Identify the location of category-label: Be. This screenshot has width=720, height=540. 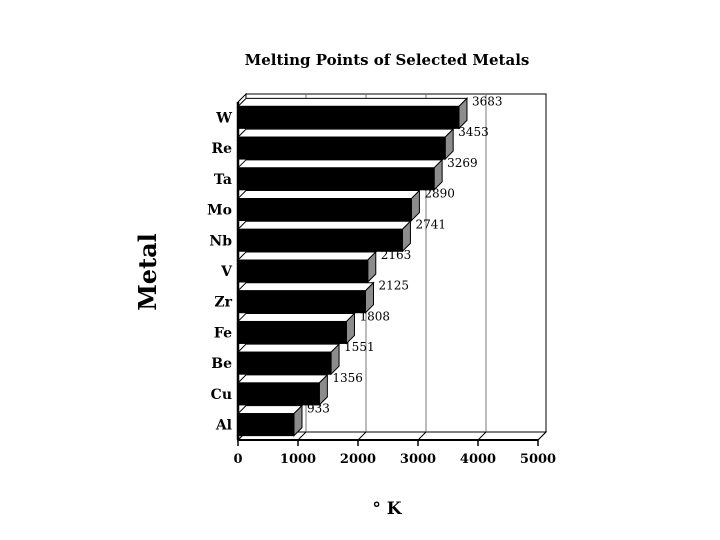
(221, 364).